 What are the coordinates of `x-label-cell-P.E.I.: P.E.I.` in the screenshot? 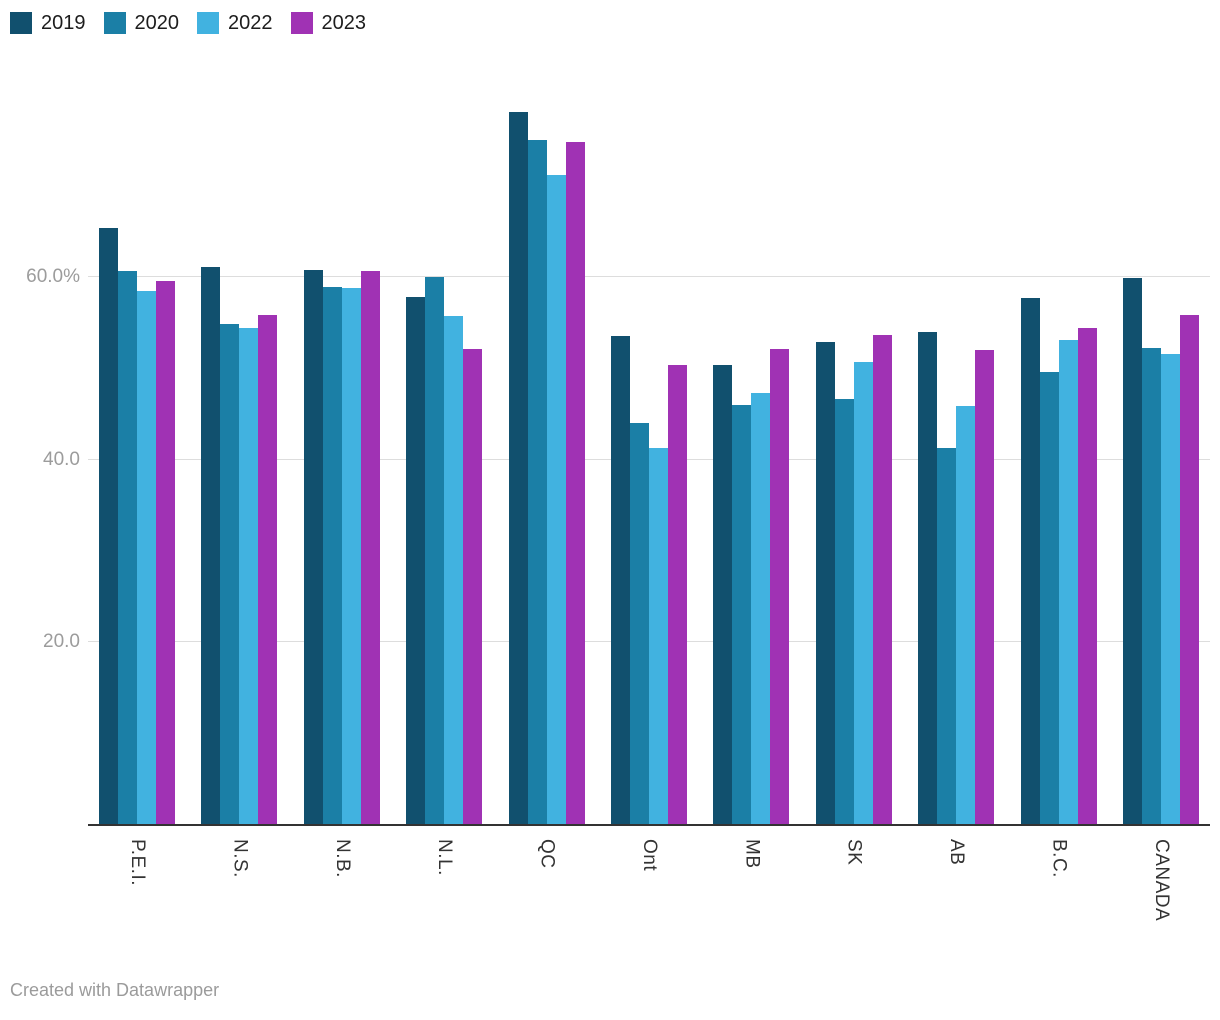 It's located at (137, 873).